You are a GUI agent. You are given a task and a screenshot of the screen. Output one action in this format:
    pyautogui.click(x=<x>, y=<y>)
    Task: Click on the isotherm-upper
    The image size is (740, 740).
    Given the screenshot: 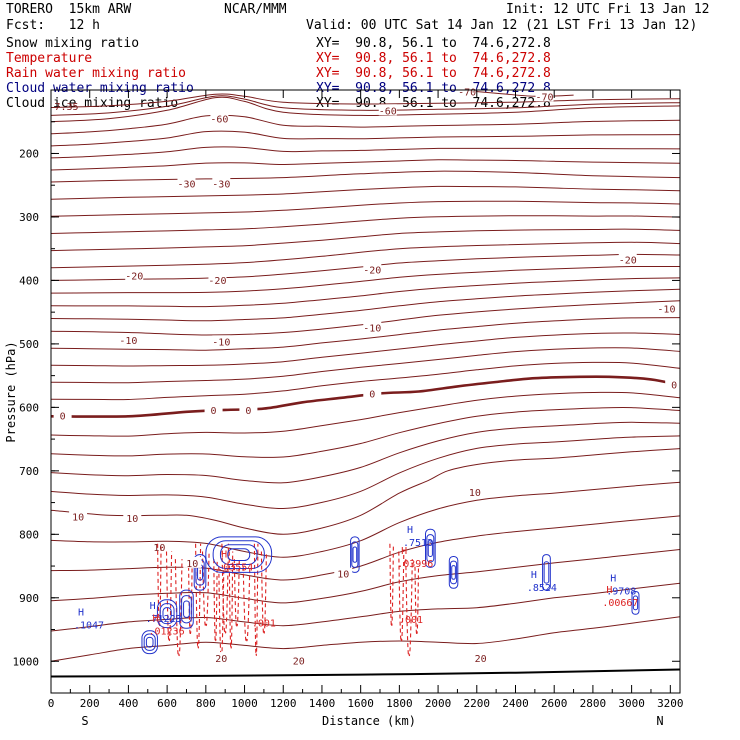 What is the action you would take?
    pyautogui.click(x=365, y=100)
    